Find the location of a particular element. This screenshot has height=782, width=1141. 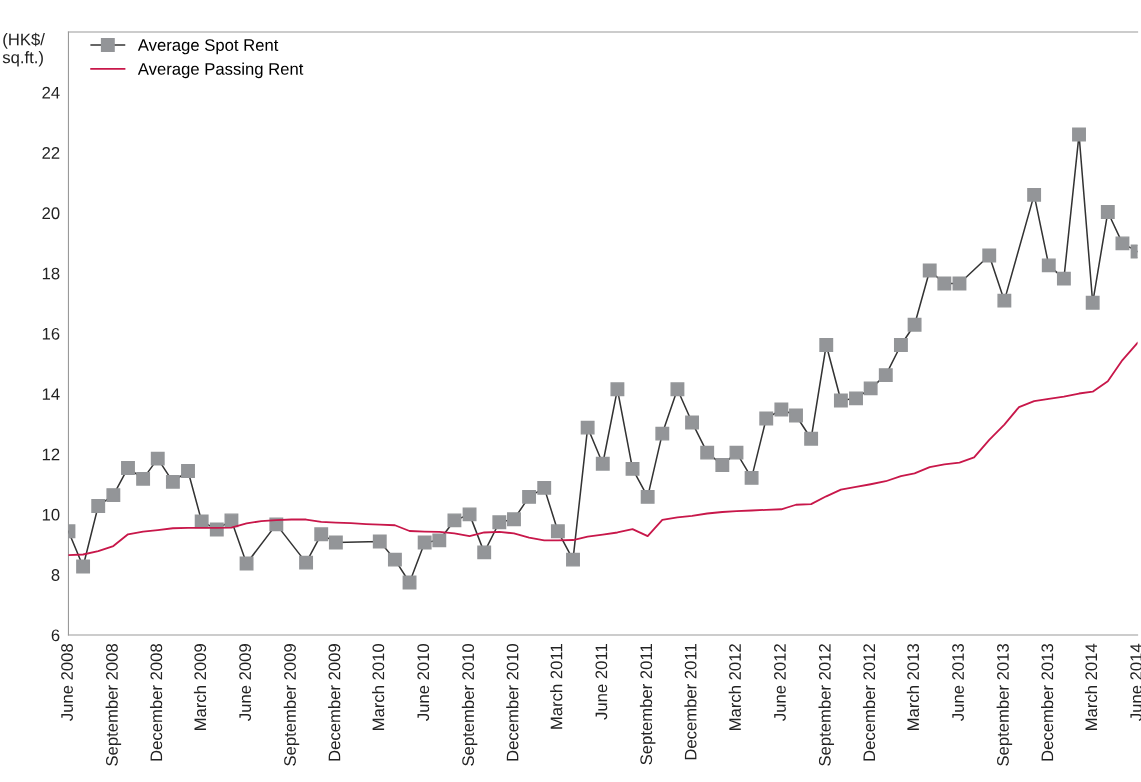

x-tick-label: December 2012 is located at coordinates (869, 702).